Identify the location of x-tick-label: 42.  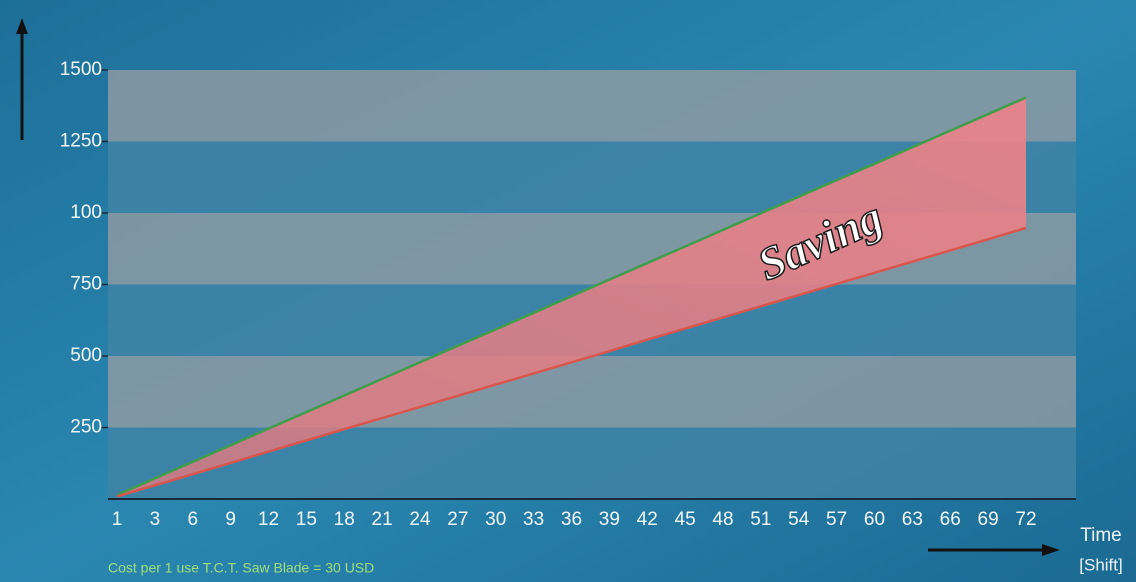
(647, 519).